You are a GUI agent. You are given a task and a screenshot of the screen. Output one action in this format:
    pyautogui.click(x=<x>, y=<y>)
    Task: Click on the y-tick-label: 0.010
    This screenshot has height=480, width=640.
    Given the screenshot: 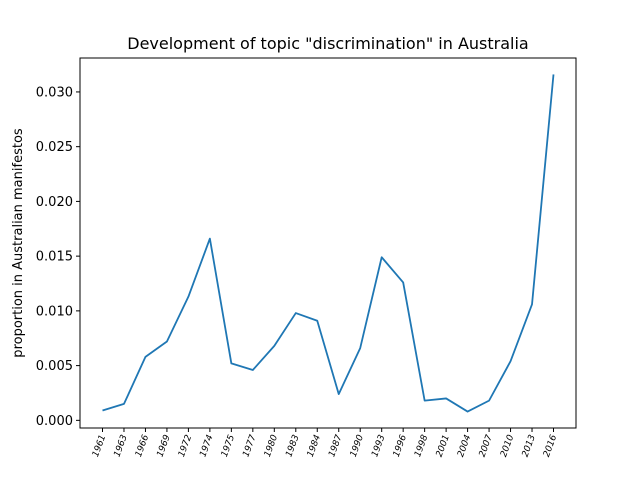 What is the action you would take?
    pyautogui.click(x=54, y=311)
    